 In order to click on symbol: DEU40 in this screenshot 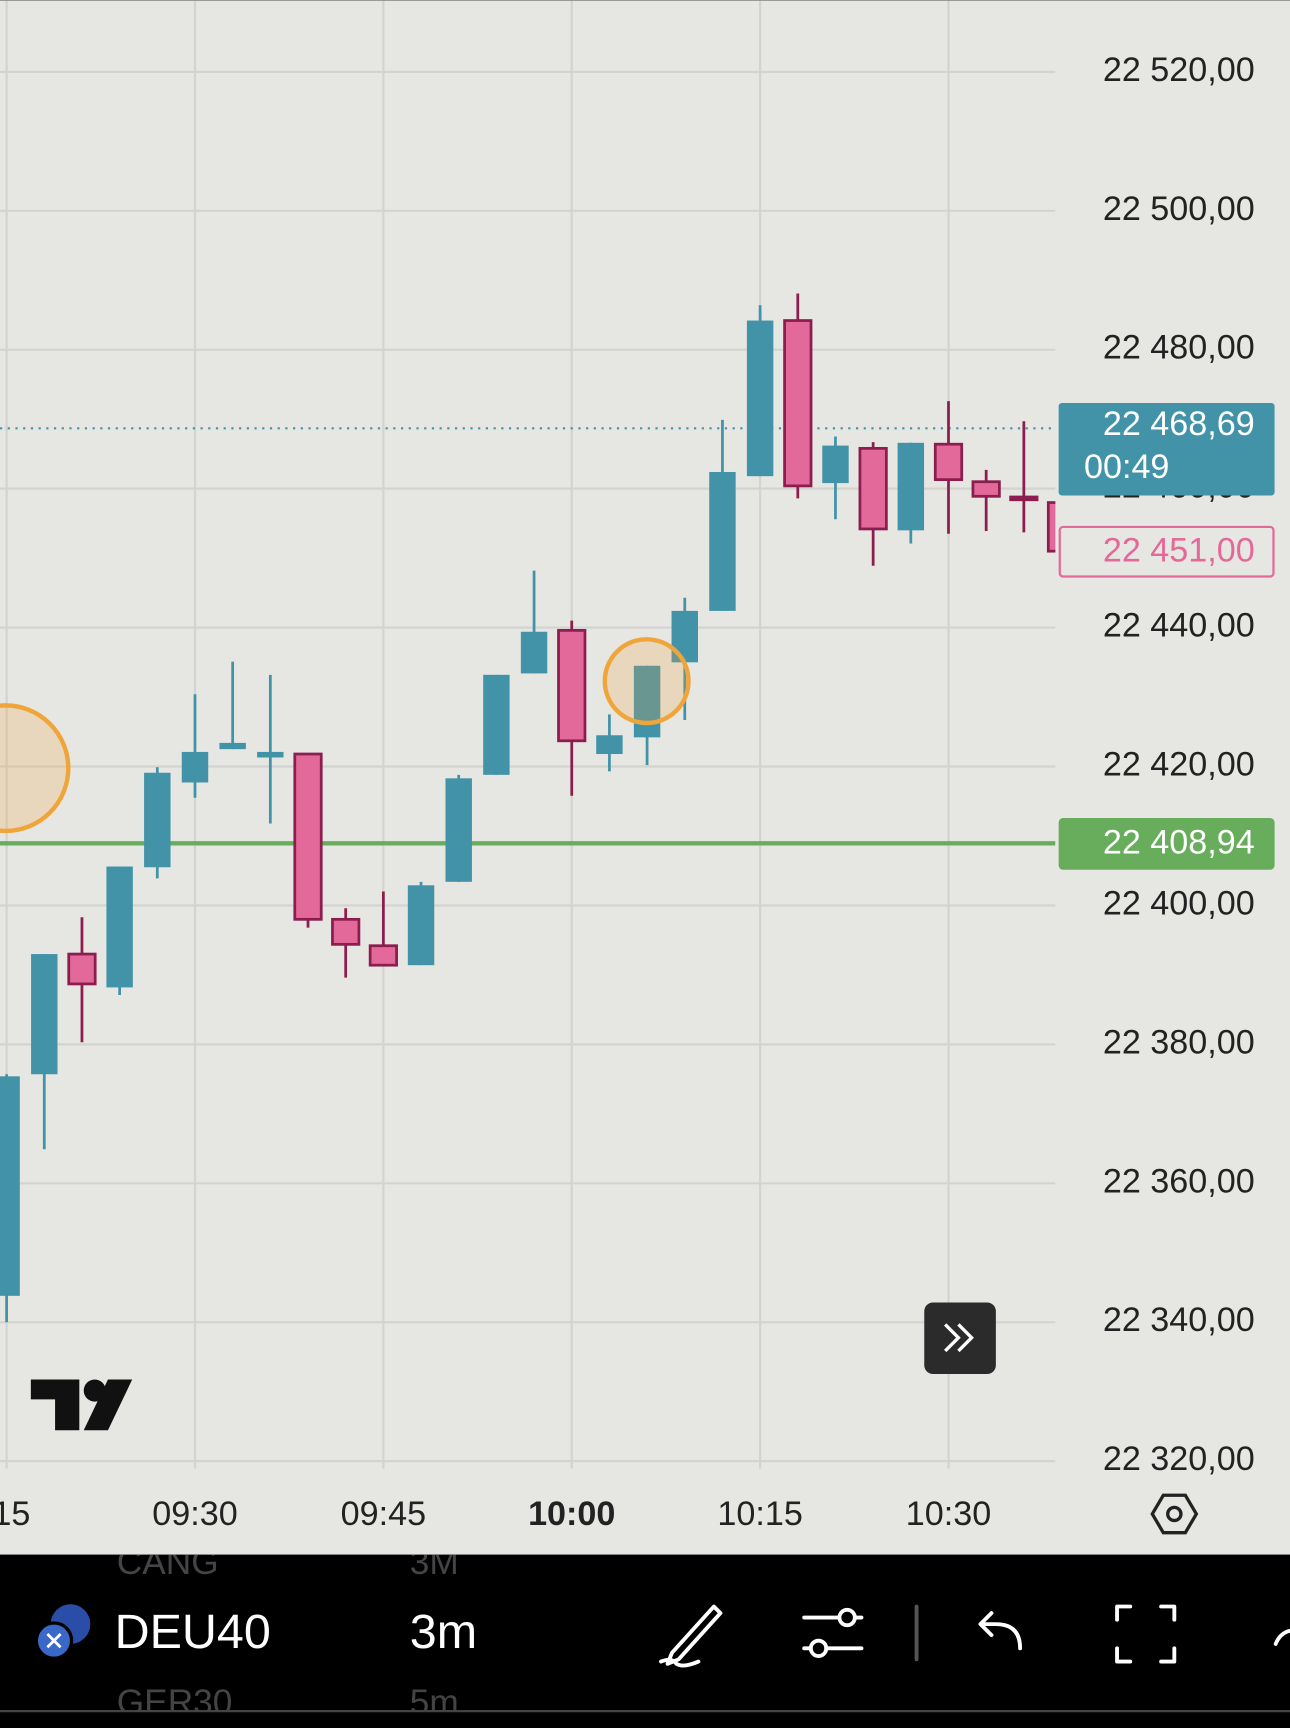, I will do `click(193, 1632)`.